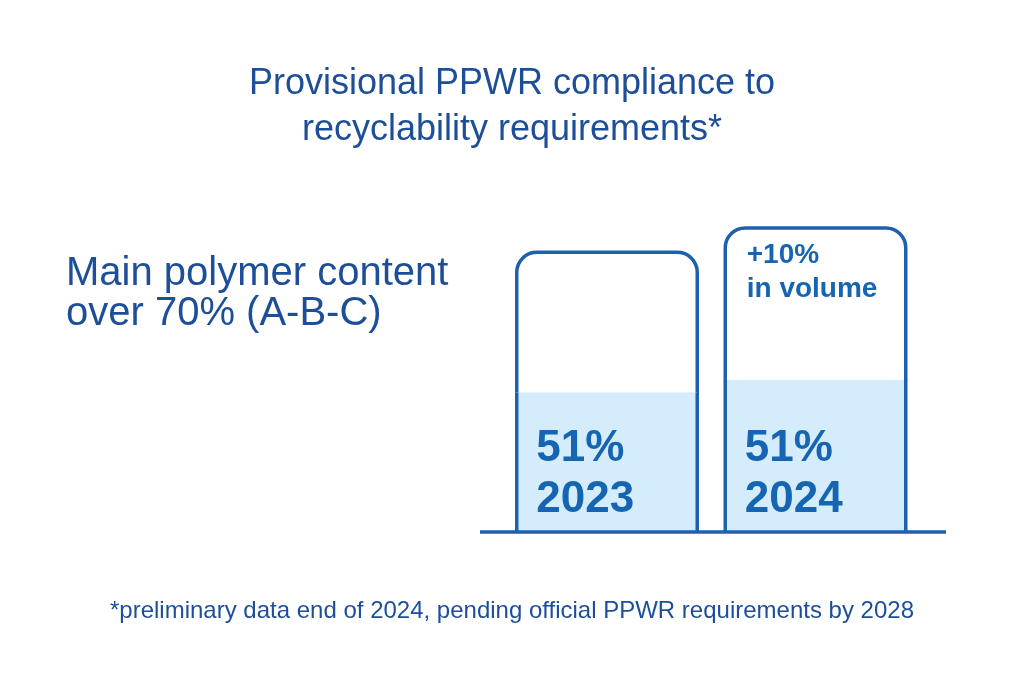  What do you see at coordinates (512, 610) in the screenshot?
I see `text: *preliminary data end of 2024, pending official PPWR requirements by 2028` at bounding box center [512, 610].